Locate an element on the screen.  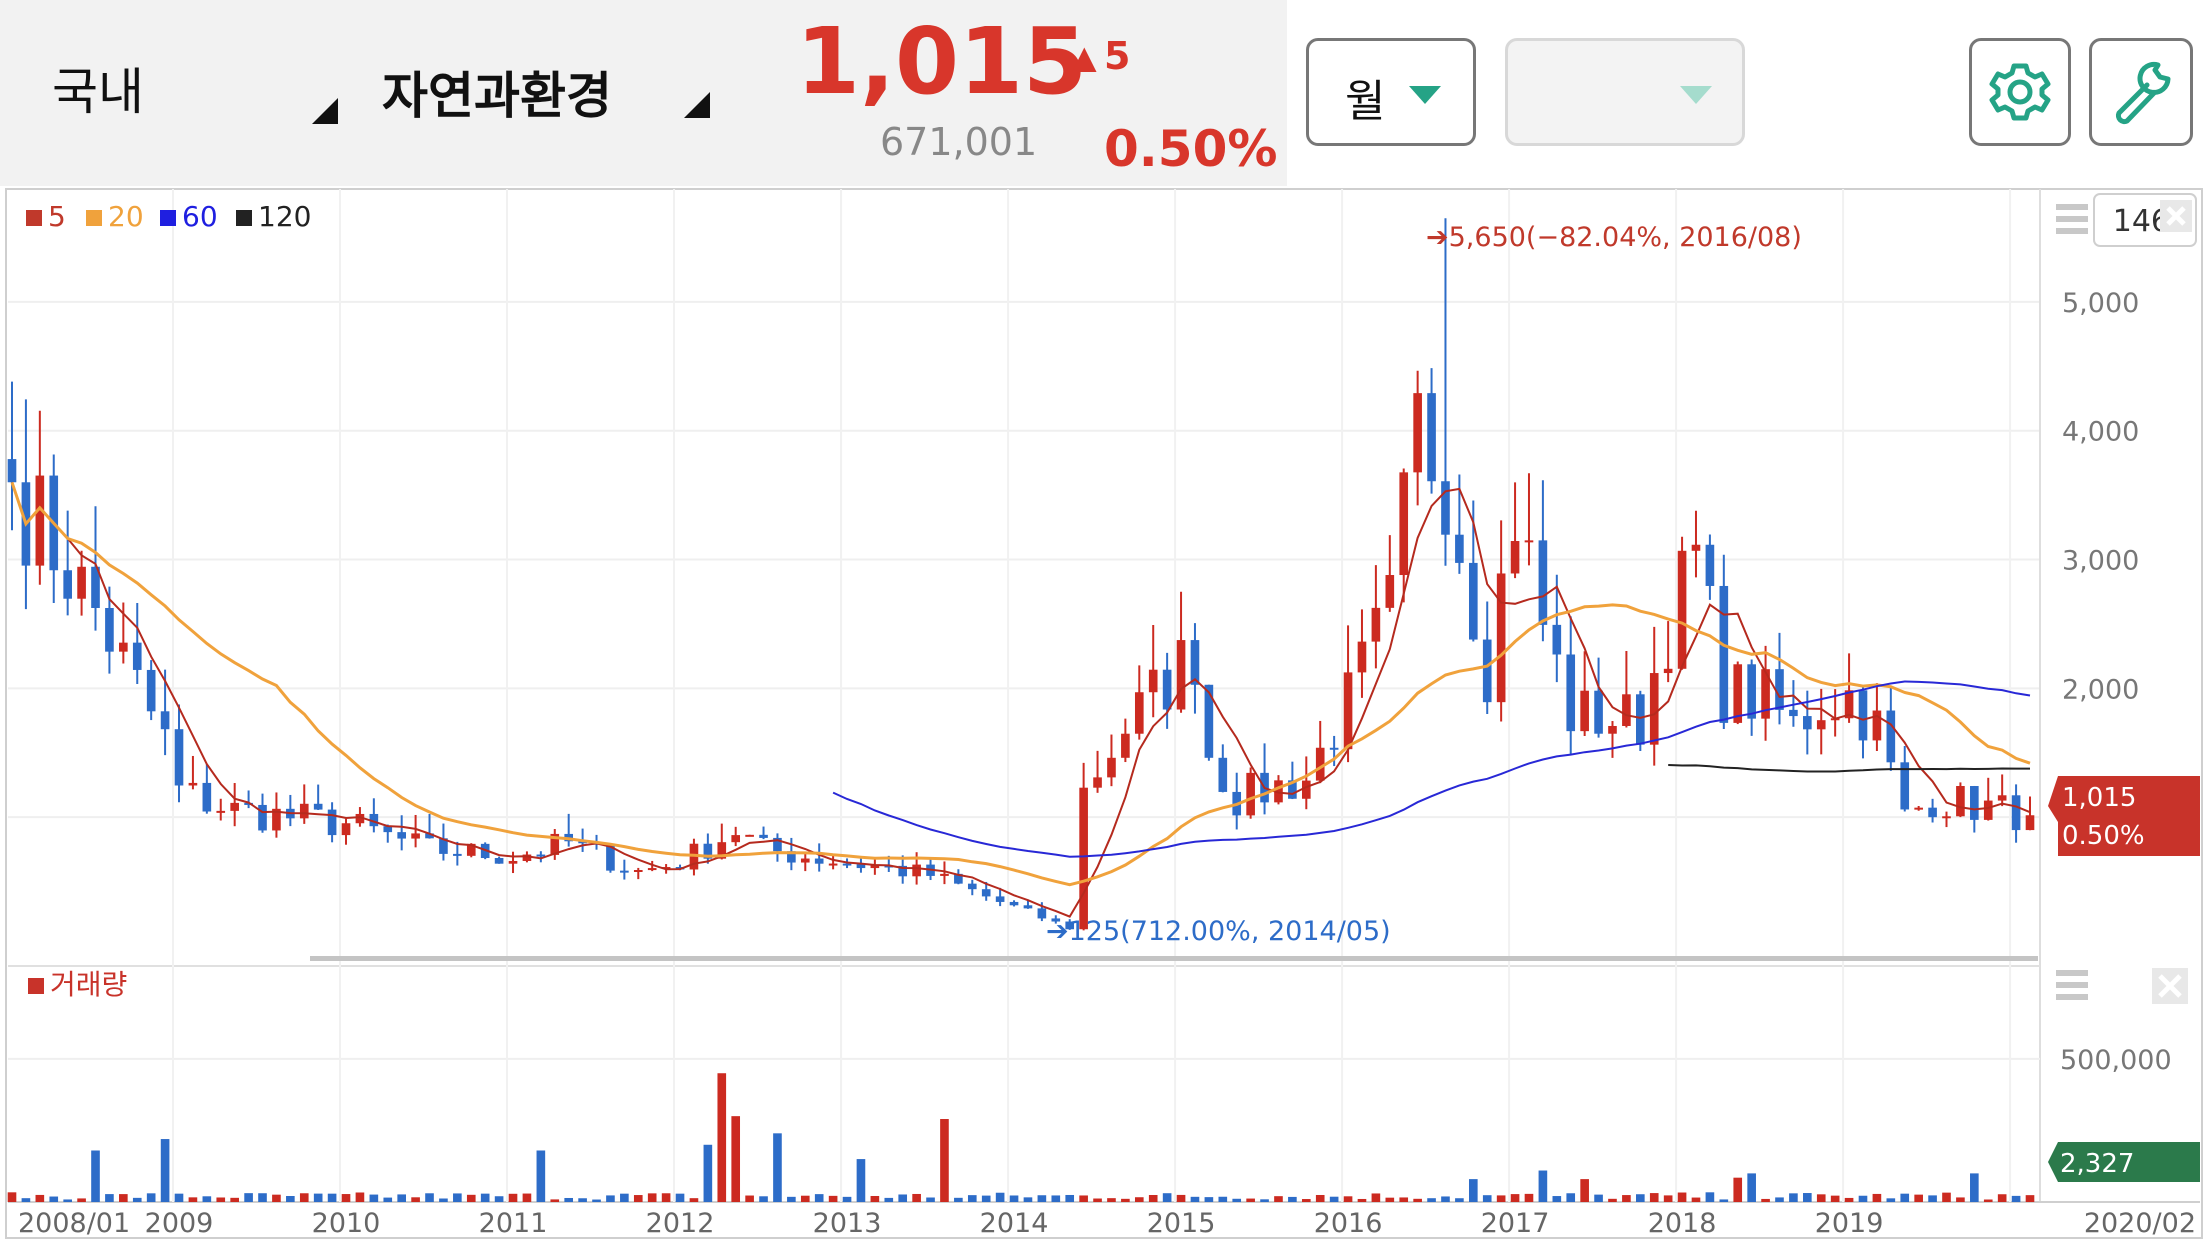
gear-icon is located at coordinates (2020, 92).